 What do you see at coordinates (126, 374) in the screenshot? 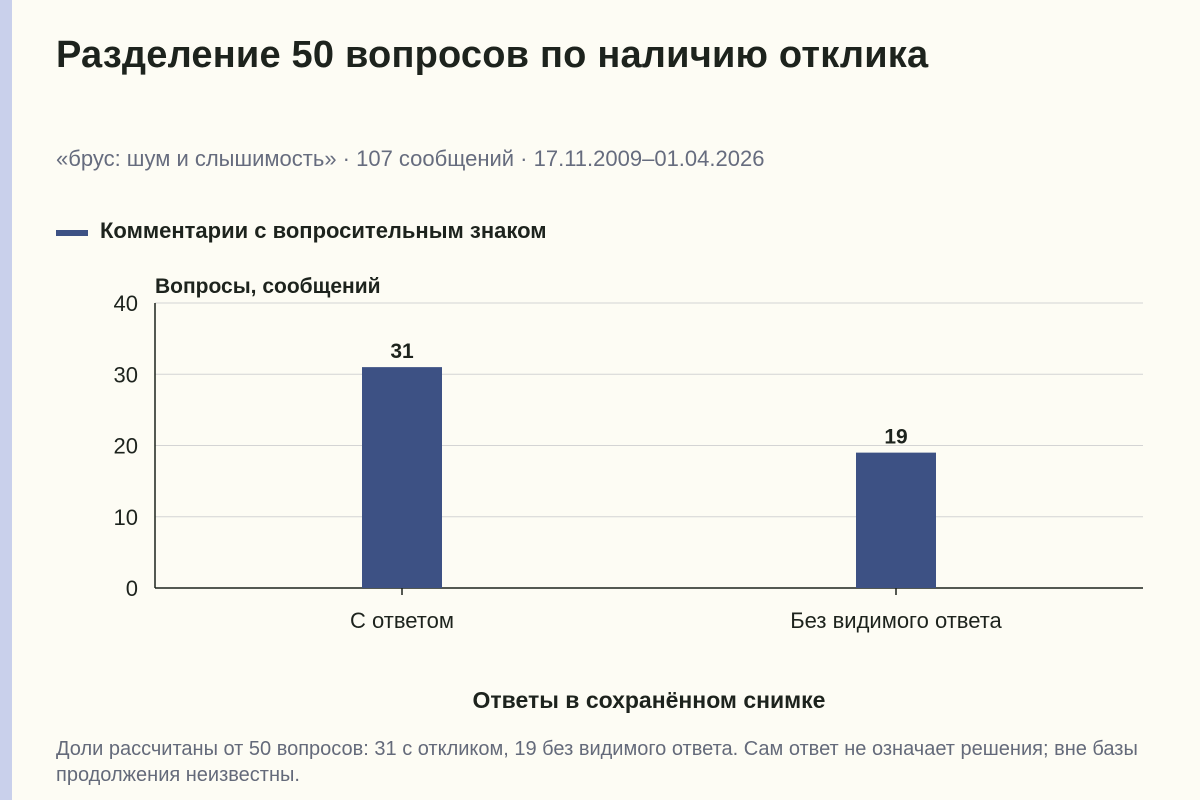
I see `y-tick-label: 30` at bounding box center [126, 374].